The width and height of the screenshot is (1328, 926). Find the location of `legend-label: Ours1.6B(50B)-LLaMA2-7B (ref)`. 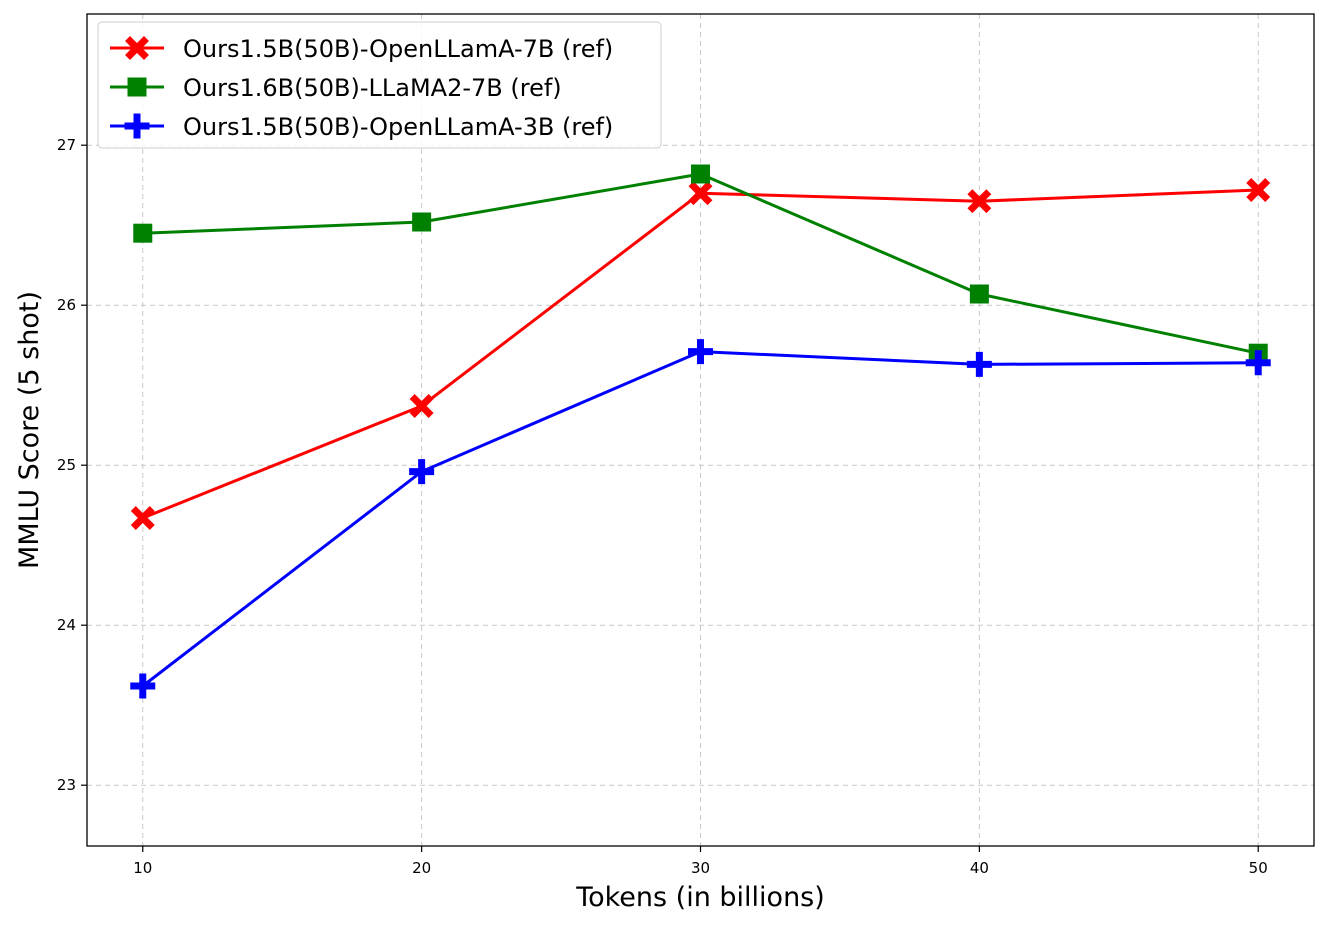

legend-label: Ours1.6B(50B)-LLaMA2-7B (ref) is located at coordinates (372, 88).